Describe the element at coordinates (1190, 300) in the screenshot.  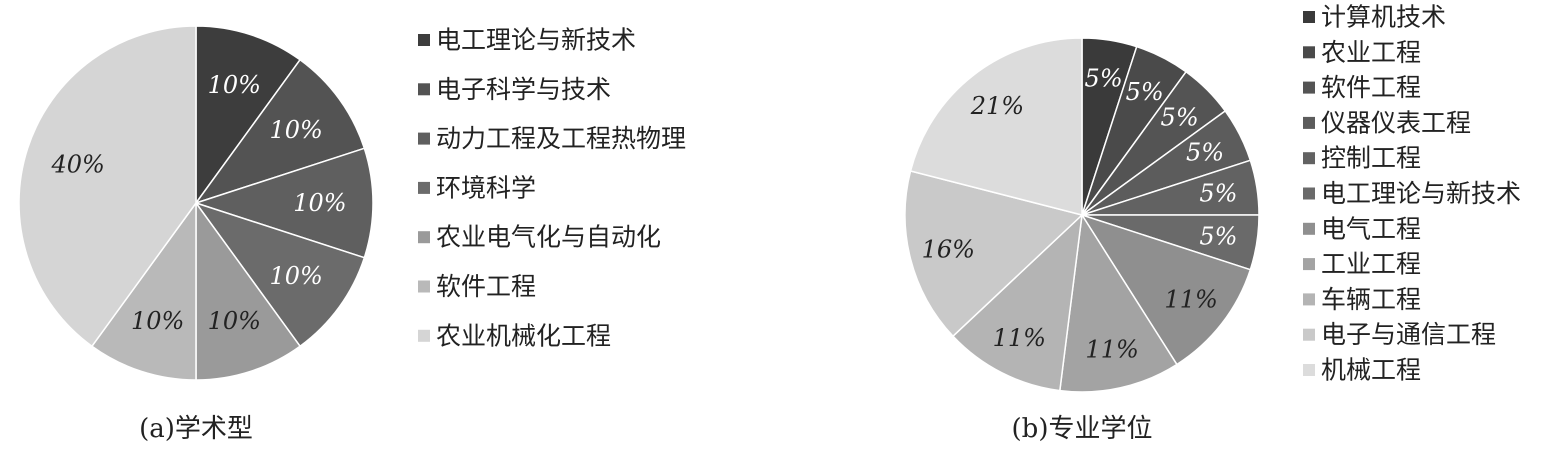
I see `slice-label-professional-6: 11%` at that location.